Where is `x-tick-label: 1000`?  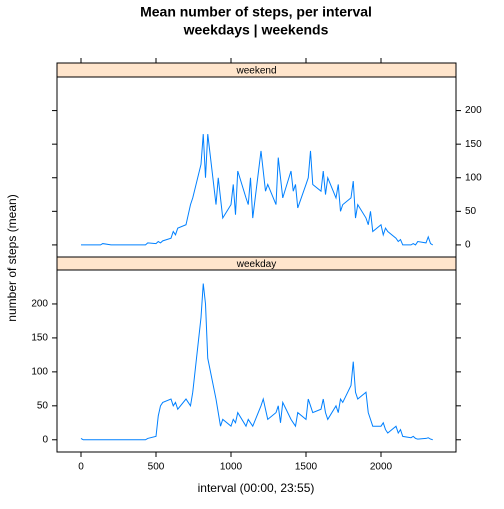
x-tick-label: 1000 is located at coordinates (231, 467).